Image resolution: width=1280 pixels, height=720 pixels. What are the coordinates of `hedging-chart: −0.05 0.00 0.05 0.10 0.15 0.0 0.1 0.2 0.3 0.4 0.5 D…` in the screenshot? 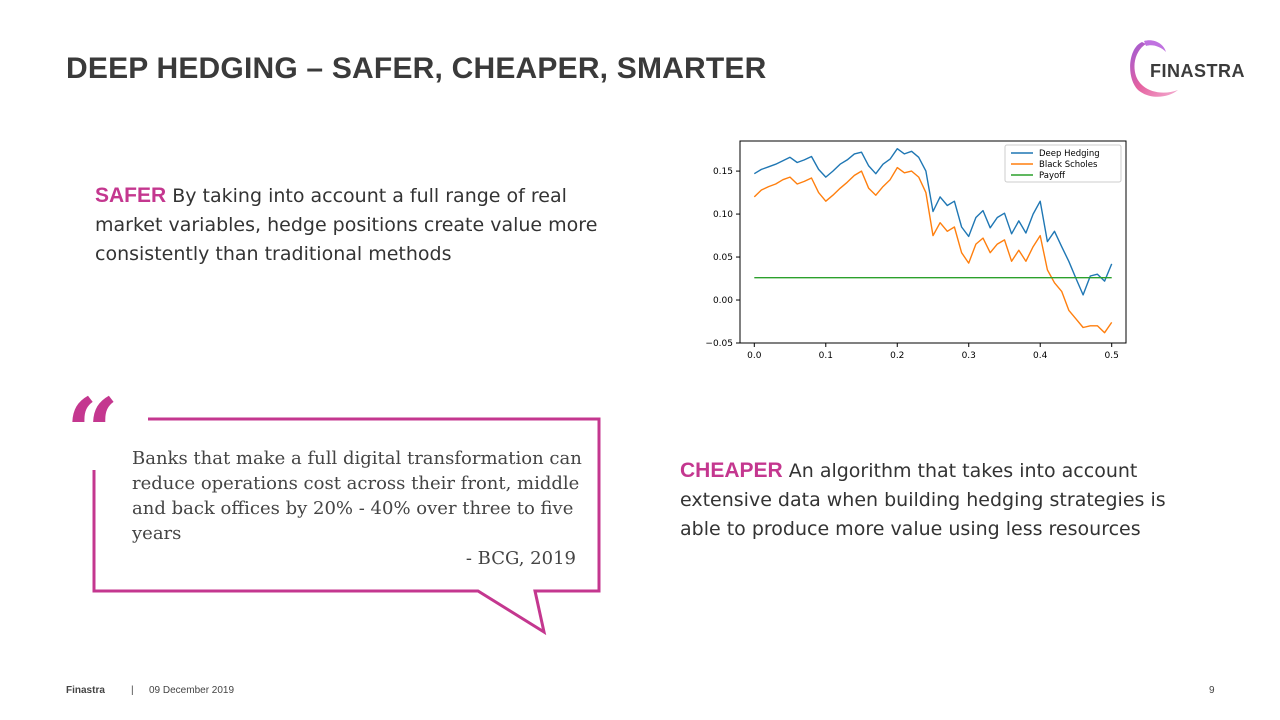 It's located at (915, 251).